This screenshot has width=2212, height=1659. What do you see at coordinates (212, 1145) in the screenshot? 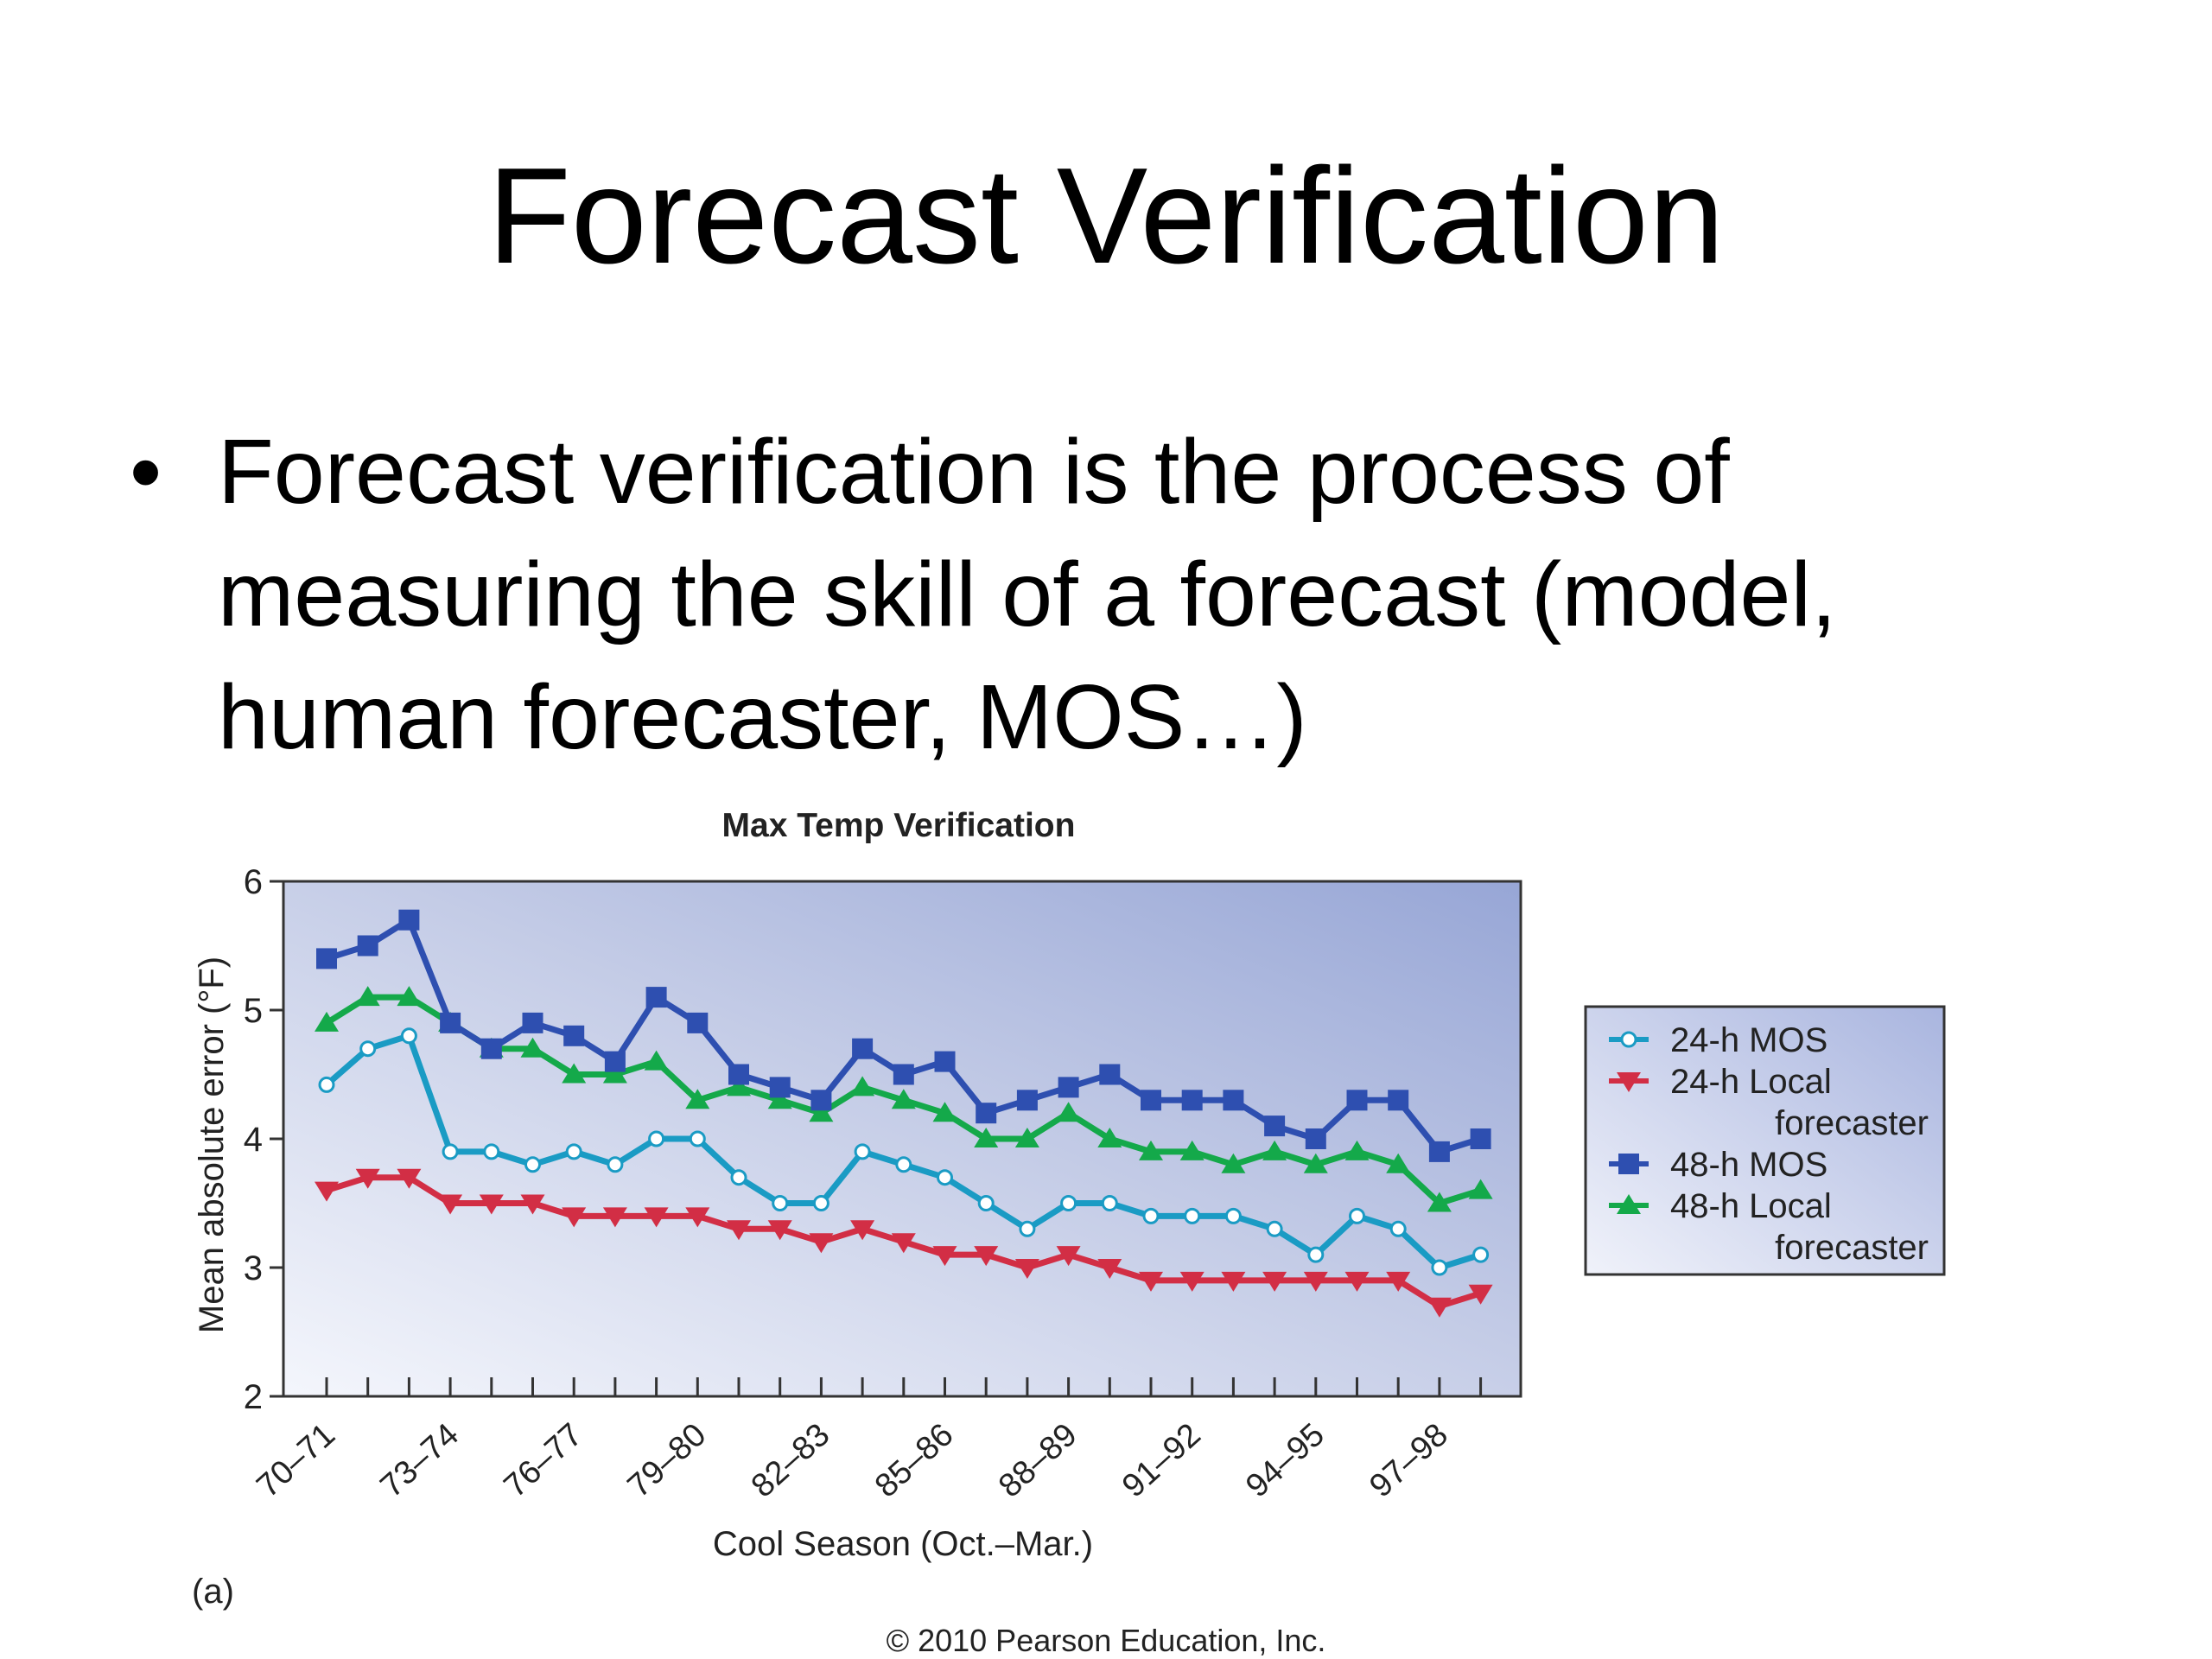
I see `y-axis-label: Mean absolute error (°F)` at bounding box center [212, 1145].